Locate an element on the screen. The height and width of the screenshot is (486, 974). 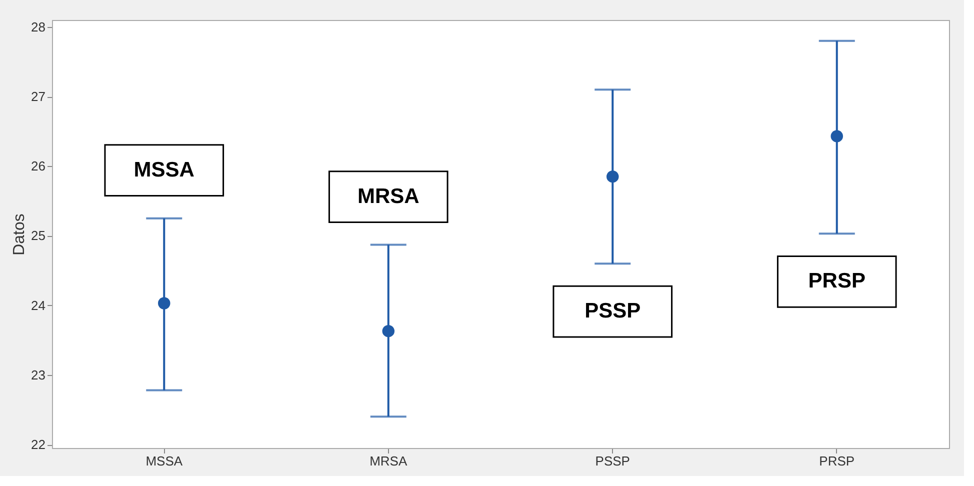
y-axis-title: Datos is located at coordinates (19, 235).